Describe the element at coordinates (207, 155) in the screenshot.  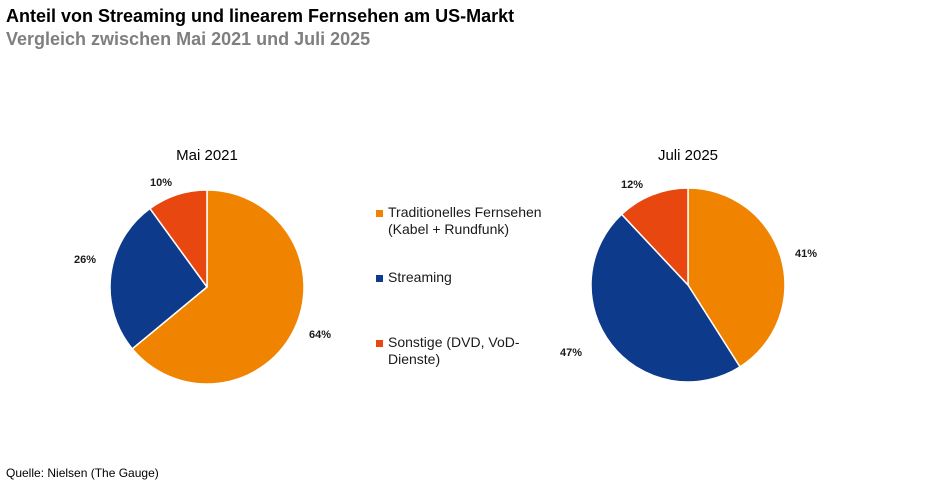
I see `pie-title-may-2021: Mai 2021` at that location.